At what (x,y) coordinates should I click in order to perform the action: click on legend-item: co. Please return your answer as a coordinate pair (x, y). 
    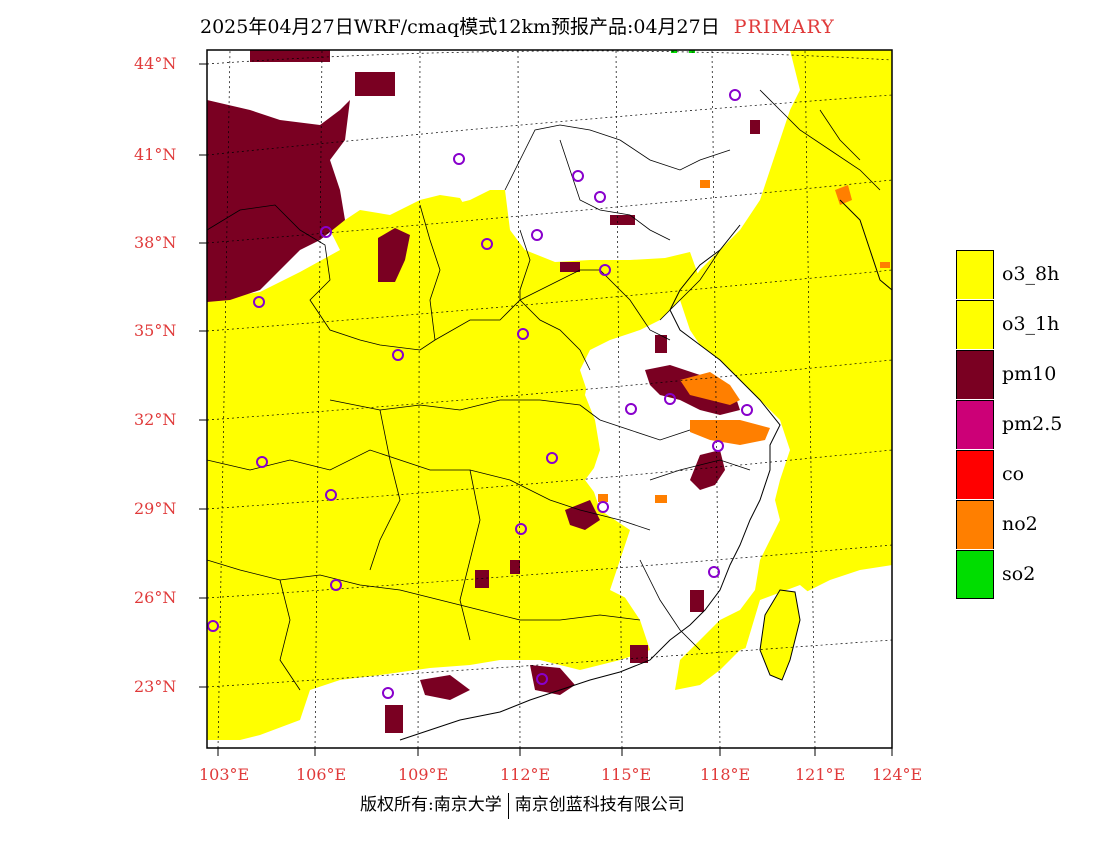
    Looking at the image, I should click on (1009, 474).